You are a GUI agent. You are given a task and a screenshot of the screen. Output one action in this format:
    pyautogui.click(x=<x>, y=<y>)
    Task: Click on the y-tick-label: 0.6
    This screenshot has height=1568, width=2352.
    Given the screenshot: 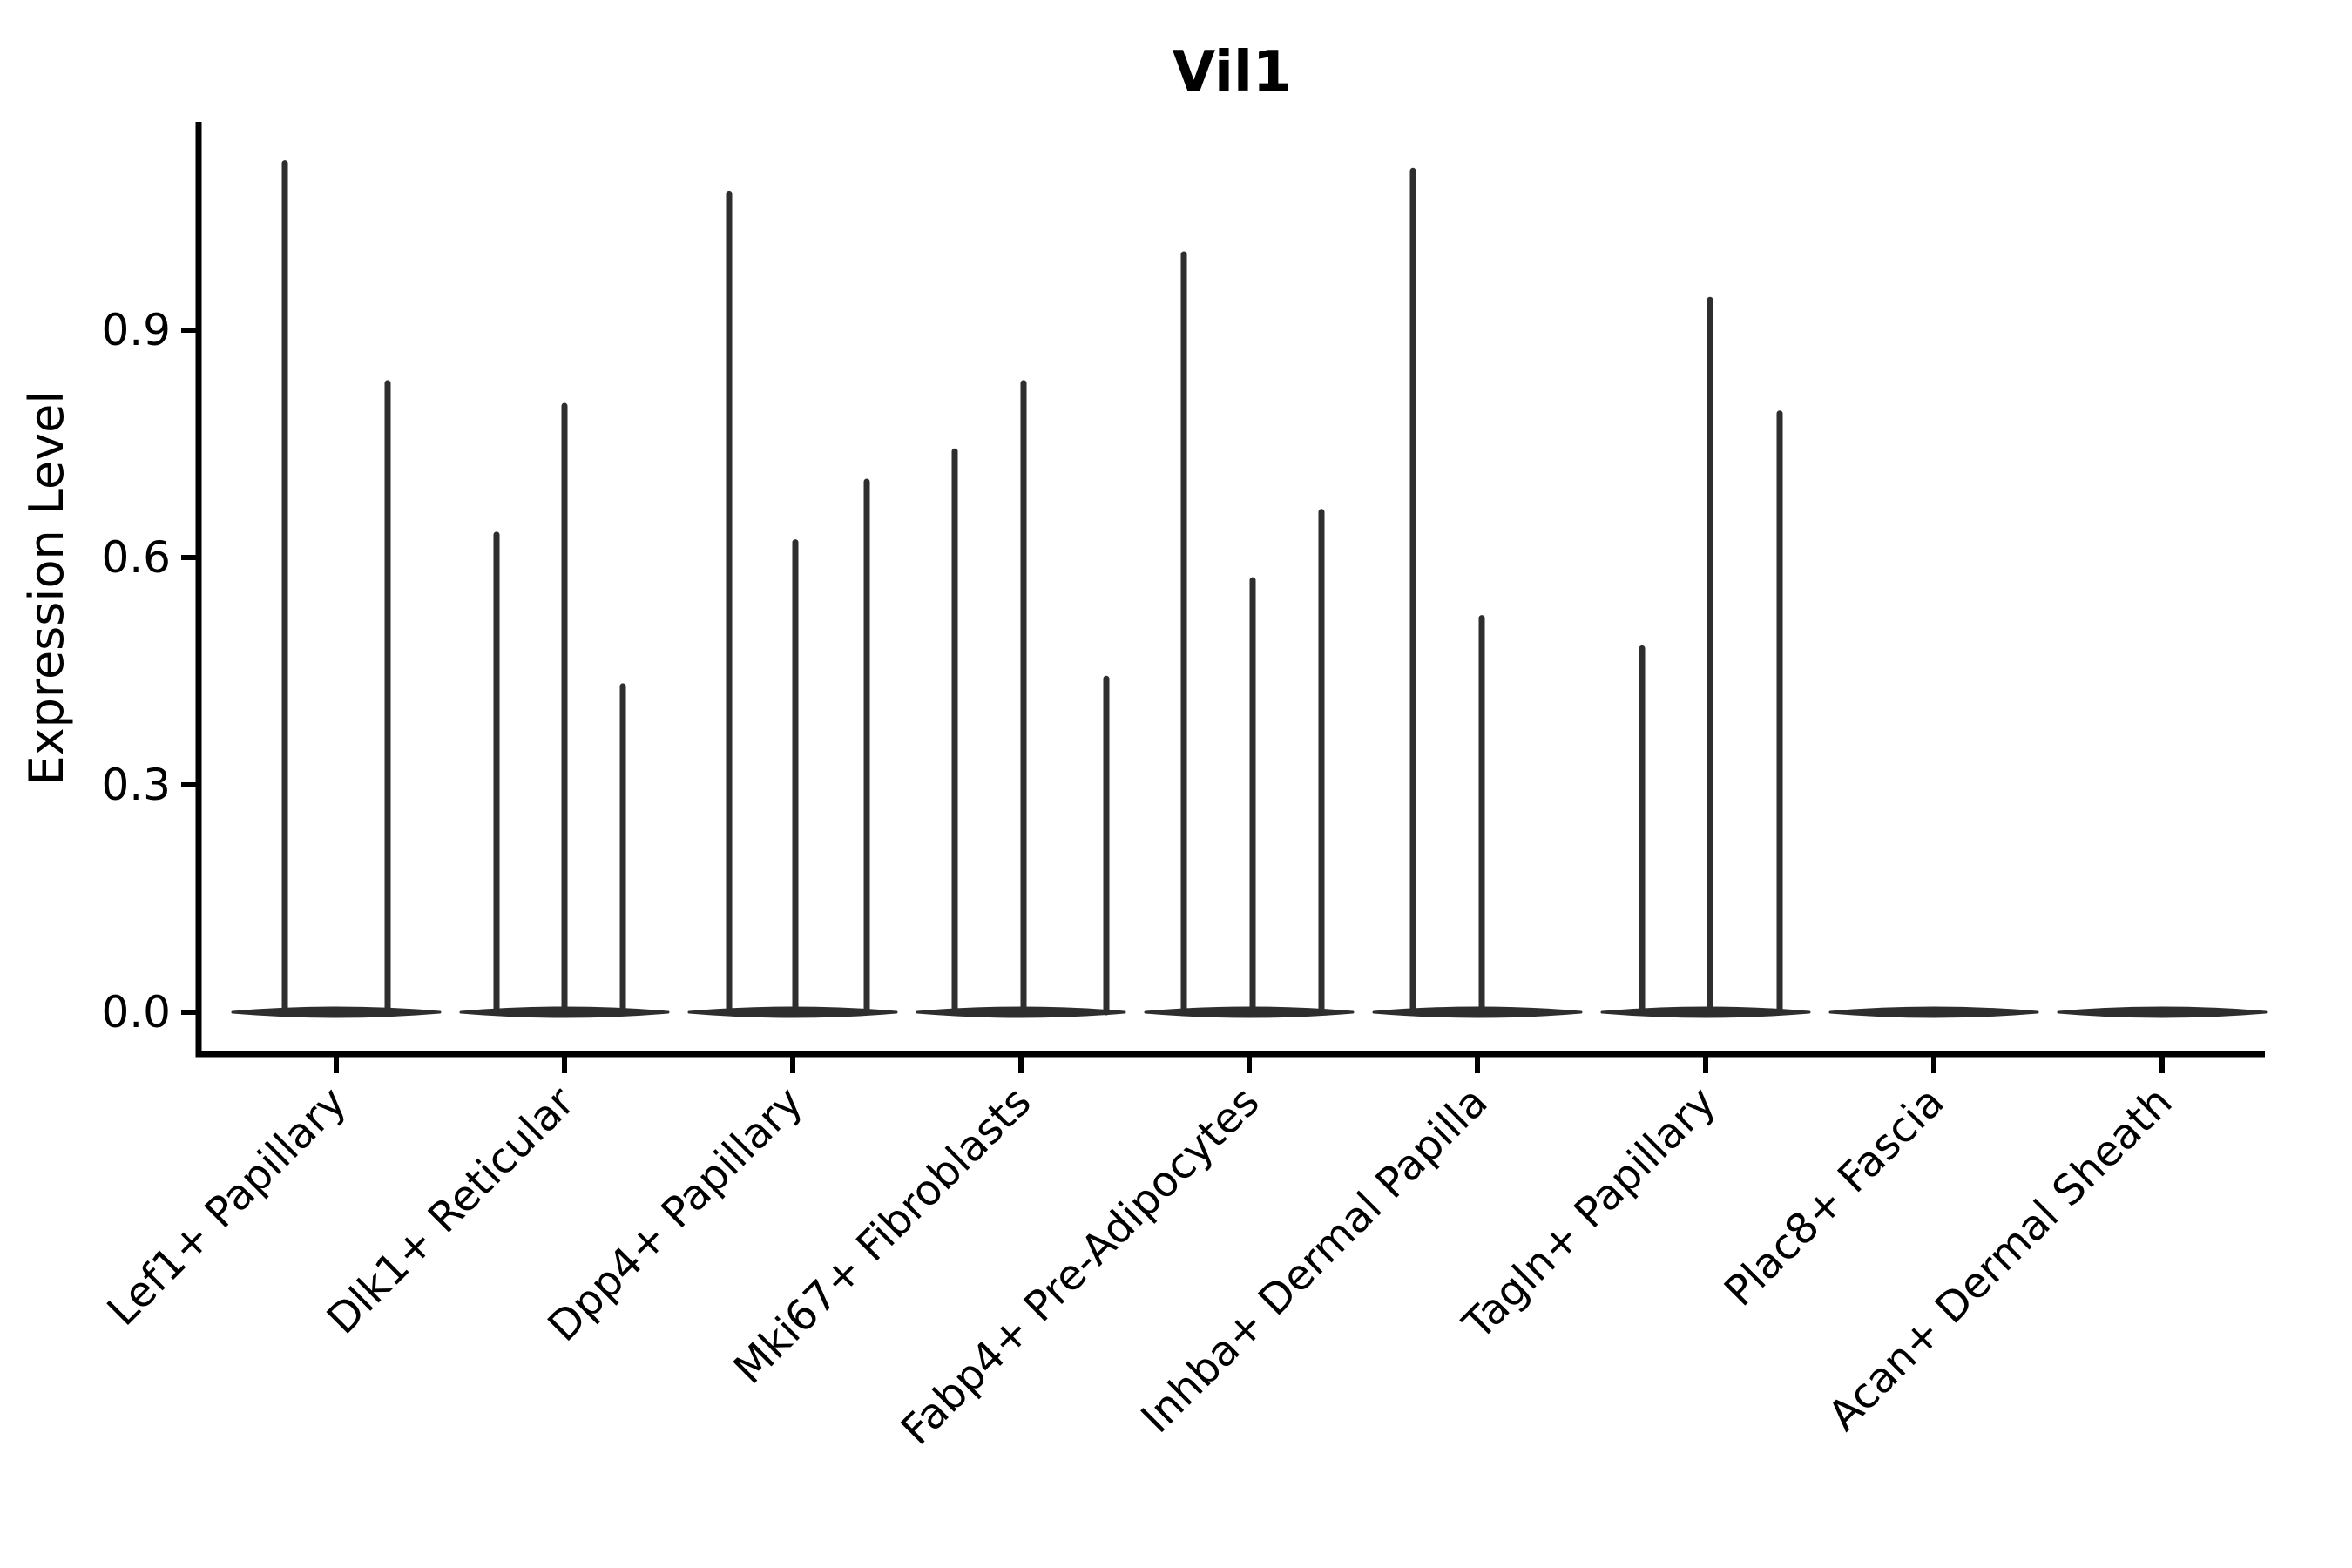 What is the action you would take?
    pyautogui.click(x=136, y=557)
    